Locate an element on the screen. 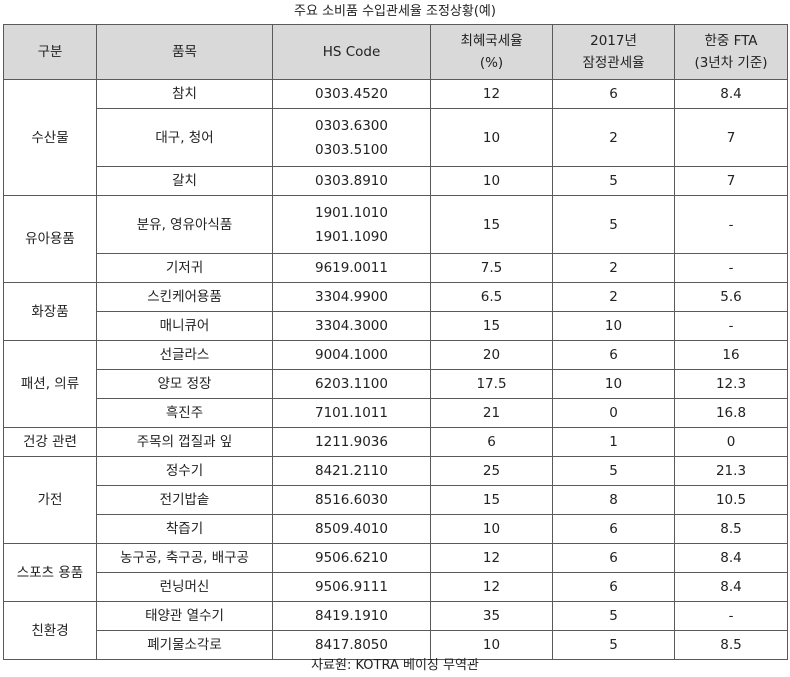 The width and height of the screenshot is (790, 677). mfn-rate-cell: 17.5 is located at coordinates (491, 384).